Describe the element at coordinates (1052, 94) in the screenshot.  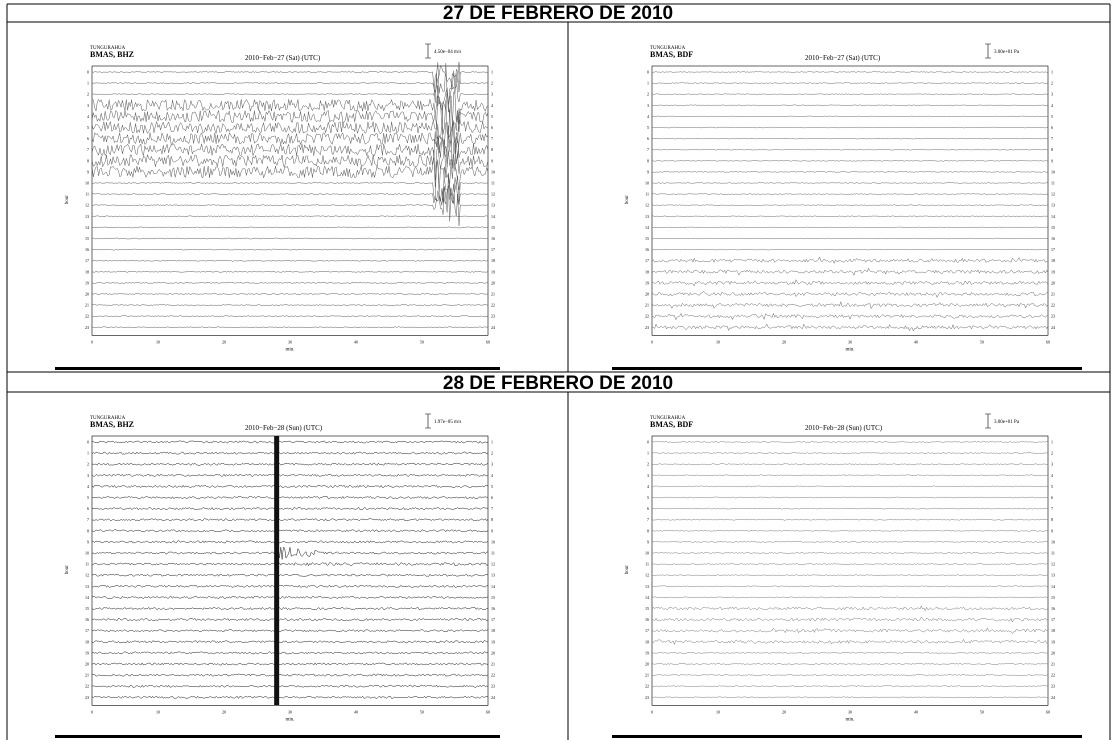
I see `hour-label: 3` at that location.